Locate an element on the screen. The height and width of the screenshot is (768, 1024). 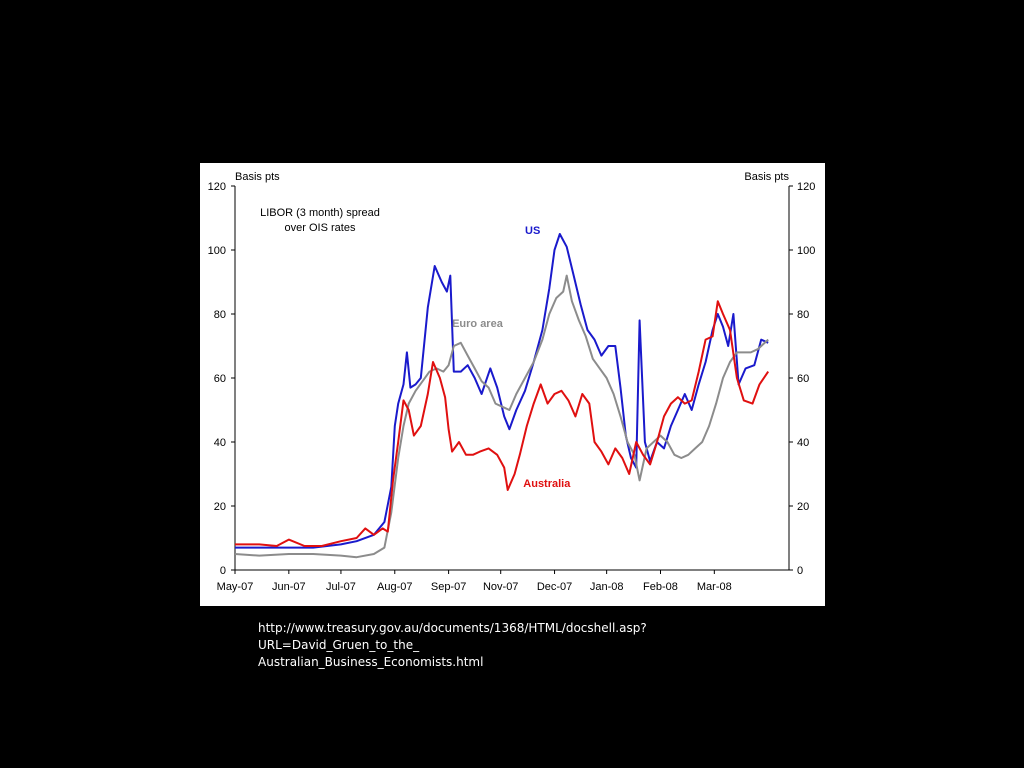
x-tick-label: May-07 is located at coordinates (235, 587).